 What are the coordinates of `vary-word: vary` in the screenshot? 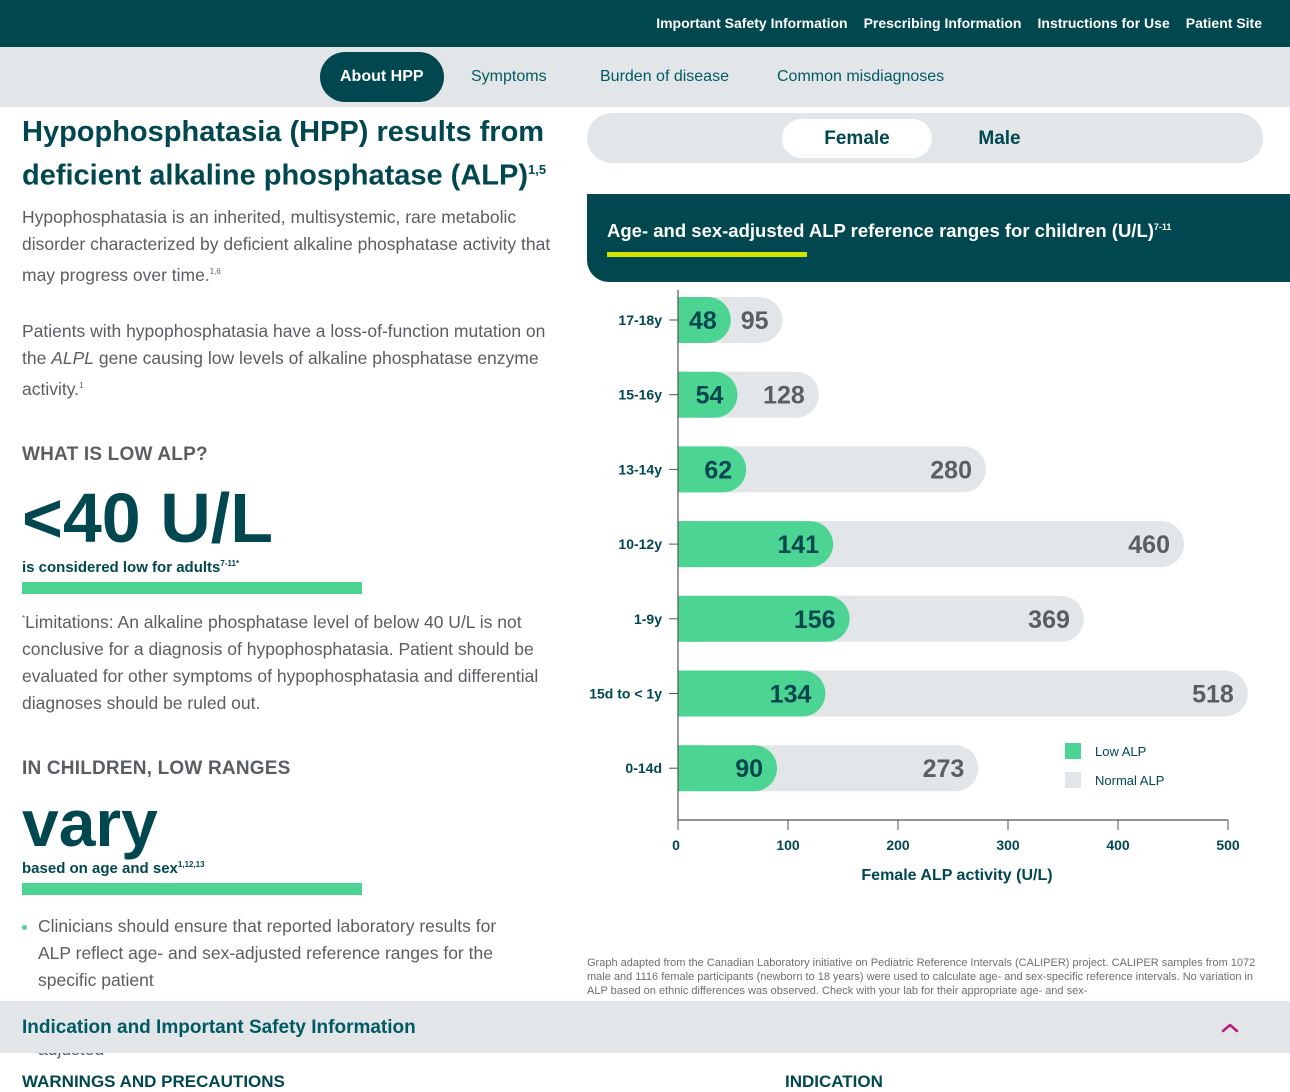 It's located at (90, 823).